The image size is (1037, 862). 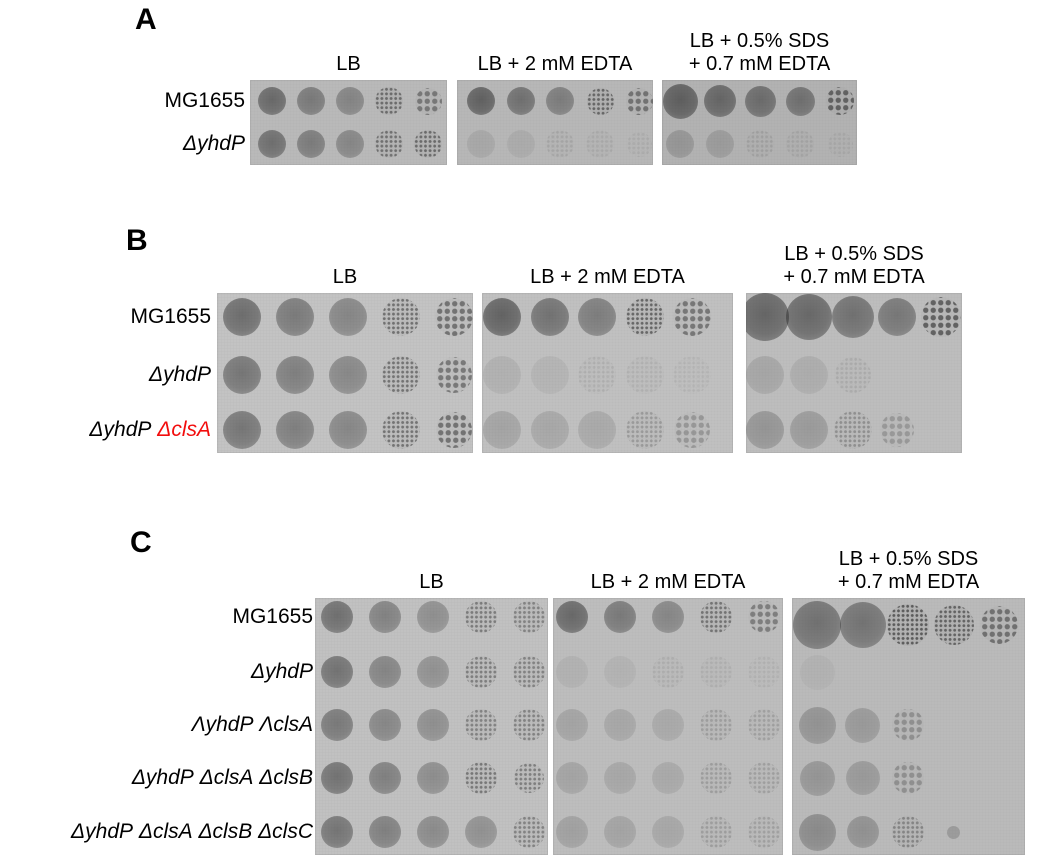 What do you see at coordinates (286, 724) in the screenshot?
I see `strain-label-segment: ΛclsA` at bounding box center [286, 724].